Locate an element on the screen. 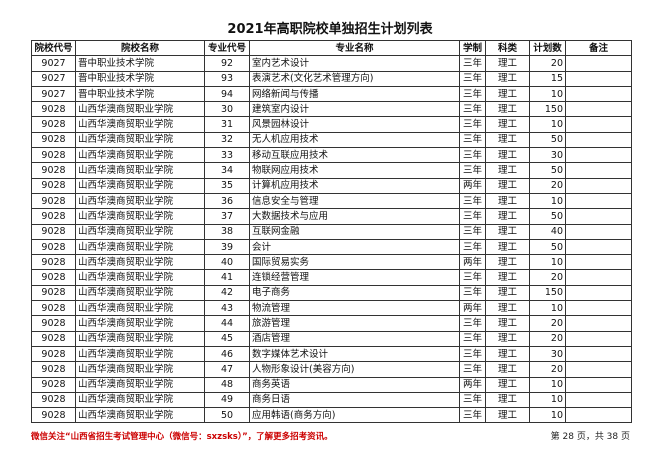  page-number: 第 28 页，共 38 页 is located at coordinates (590, 437).